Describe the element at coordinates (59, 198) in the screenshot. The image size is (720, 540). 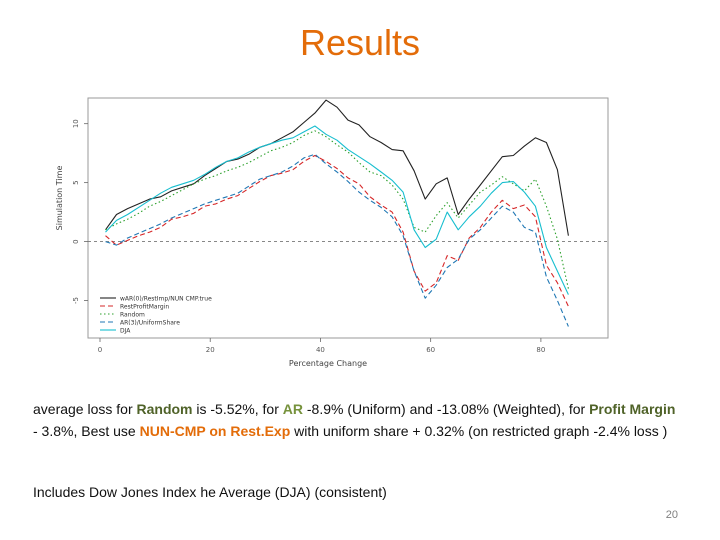
I see `y-axis-label: Simulation Time` at that location.